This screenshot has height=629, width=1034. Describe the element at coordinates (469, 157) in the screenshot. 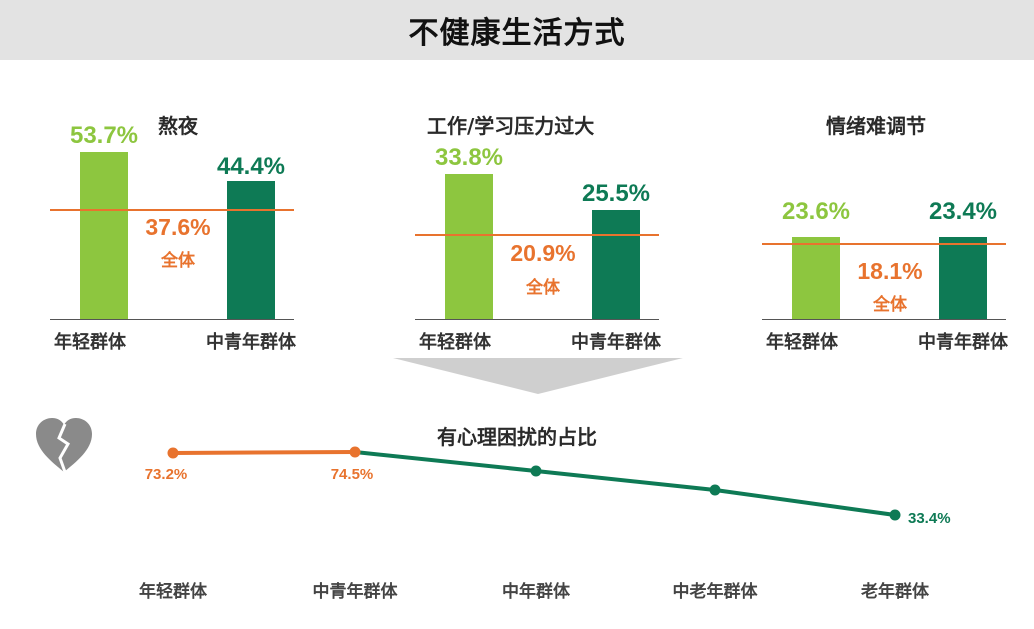

I see `value-label-young: 33.8%` at that location.